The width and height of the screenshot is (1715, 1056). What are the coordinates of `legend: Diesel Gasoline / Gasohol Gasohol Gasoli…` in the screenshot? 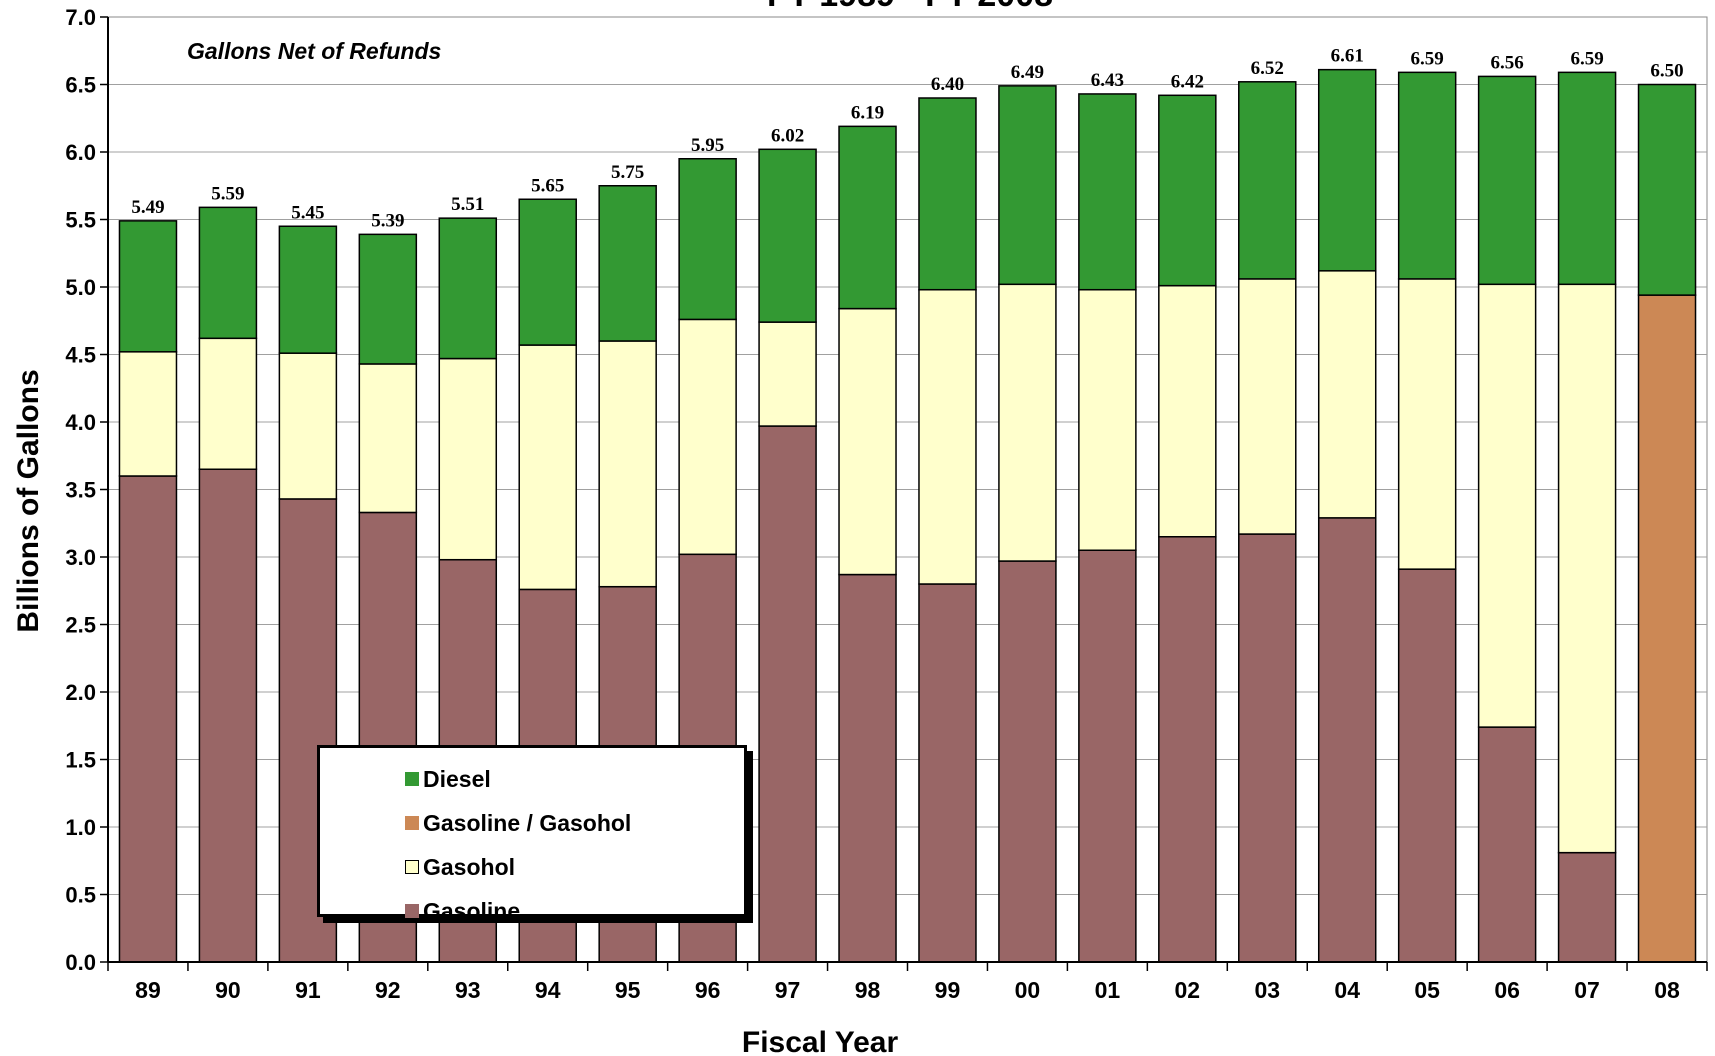 It's located at (532, 834).